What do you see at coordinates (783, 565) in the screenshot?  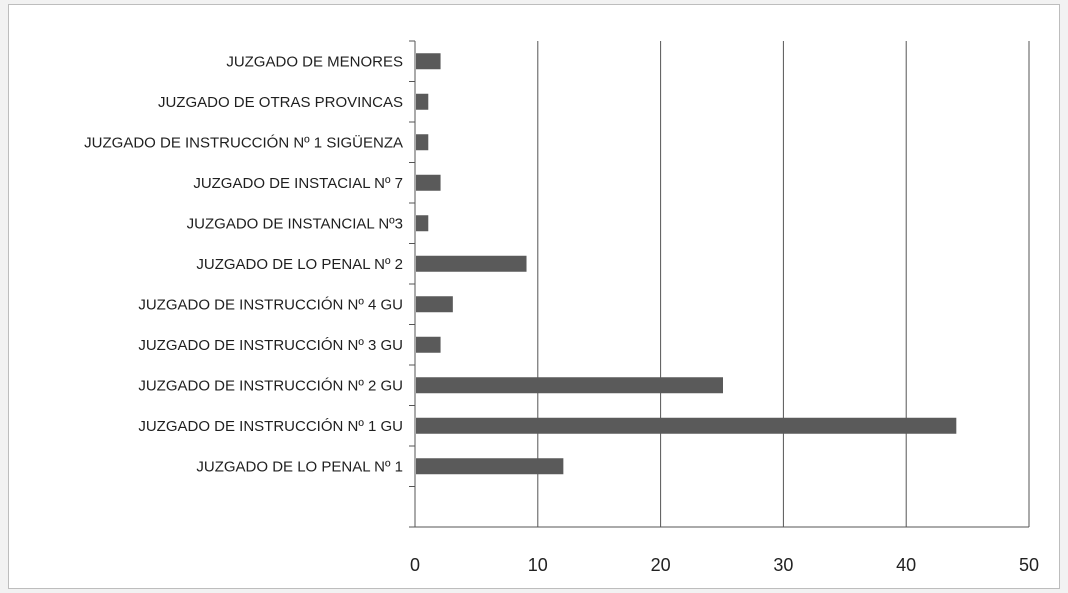 I see `x-tick-label-30: 30` at bounding box center [783, 565].